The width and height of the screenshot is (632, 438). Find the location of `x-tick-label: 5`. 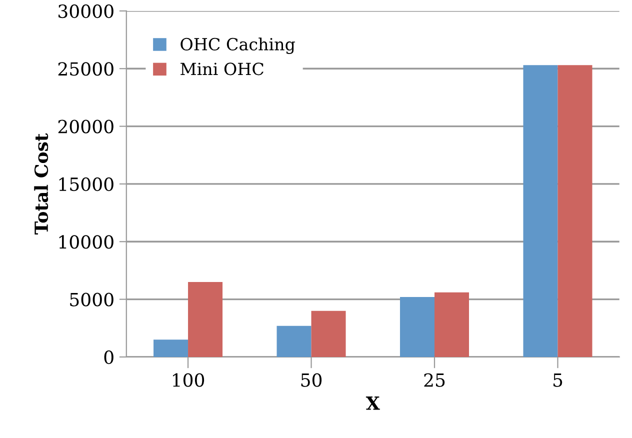

x-tick-label: 5 is located at coordinates (558, 380).